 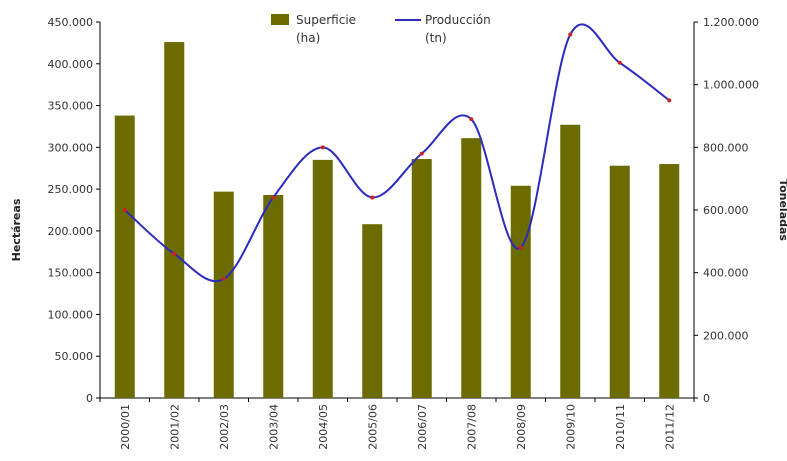 I want to click on y2-tick-label: 600.000, so click(x=726, y=210).